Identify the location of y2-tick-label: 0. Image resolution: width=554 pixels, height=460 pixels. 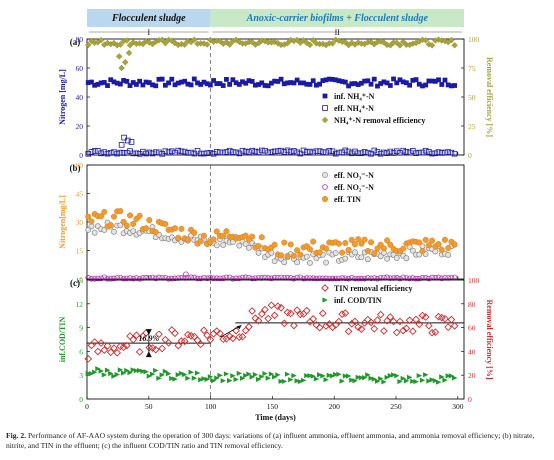
(470, 155).